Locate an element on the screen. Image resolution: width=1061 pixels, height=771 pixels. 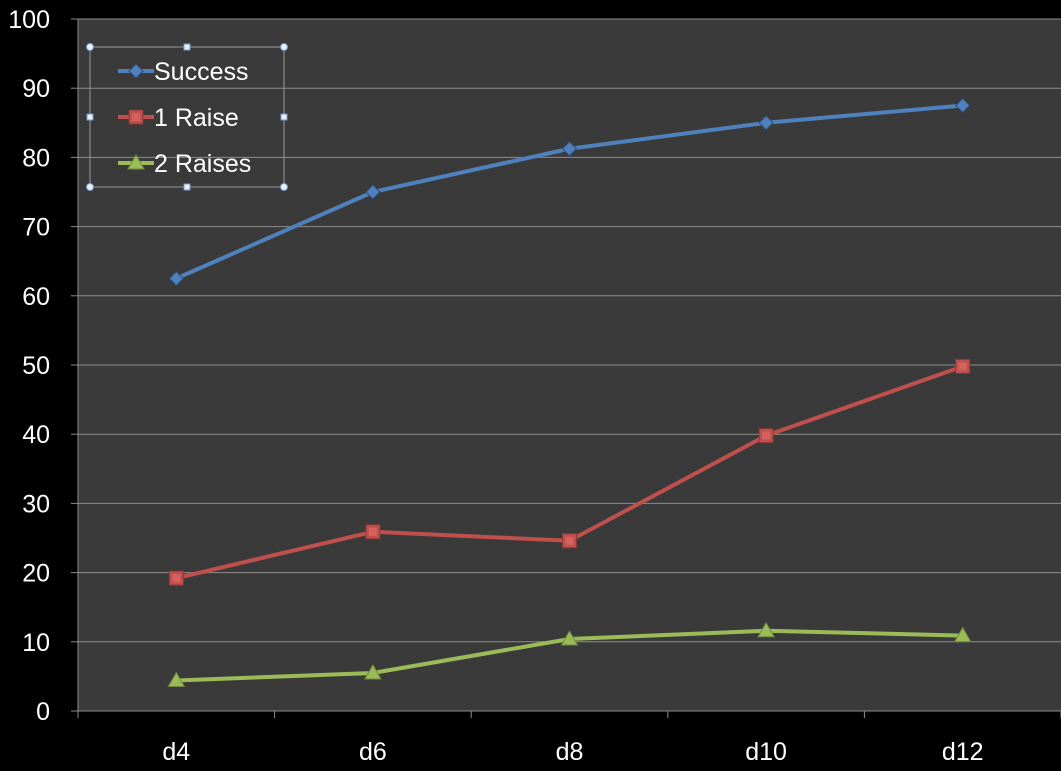
y-tick-label: 60 is located at coordinates (36, 297).